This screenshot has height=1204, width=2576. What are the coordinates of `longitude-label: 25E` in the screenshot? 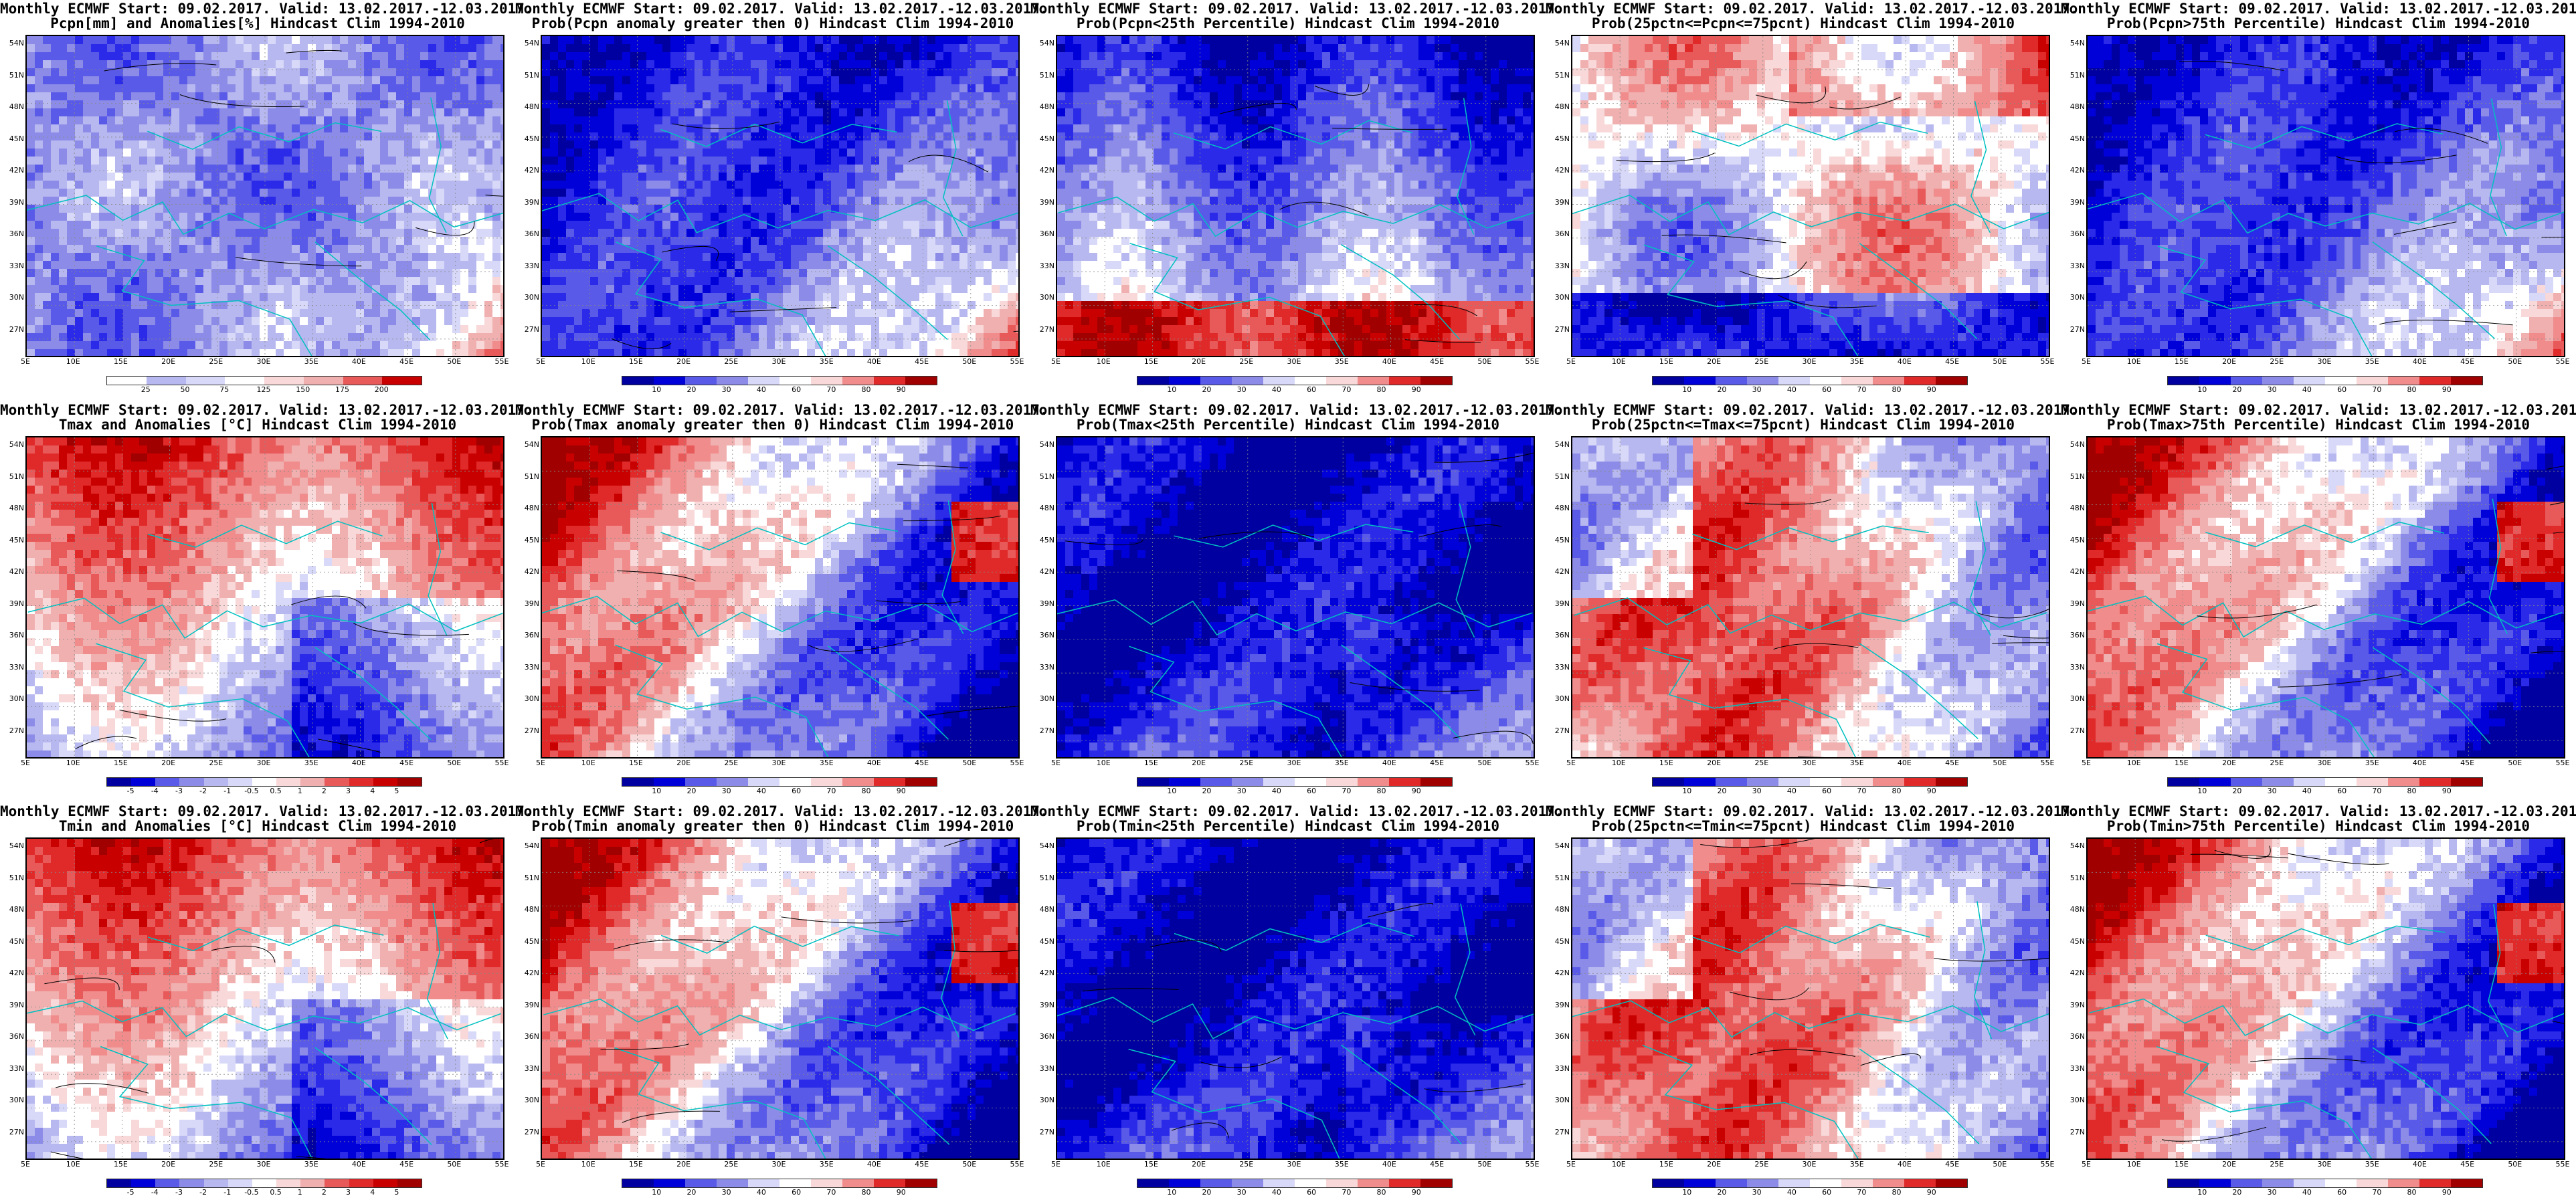 It's located at (1246, 361).